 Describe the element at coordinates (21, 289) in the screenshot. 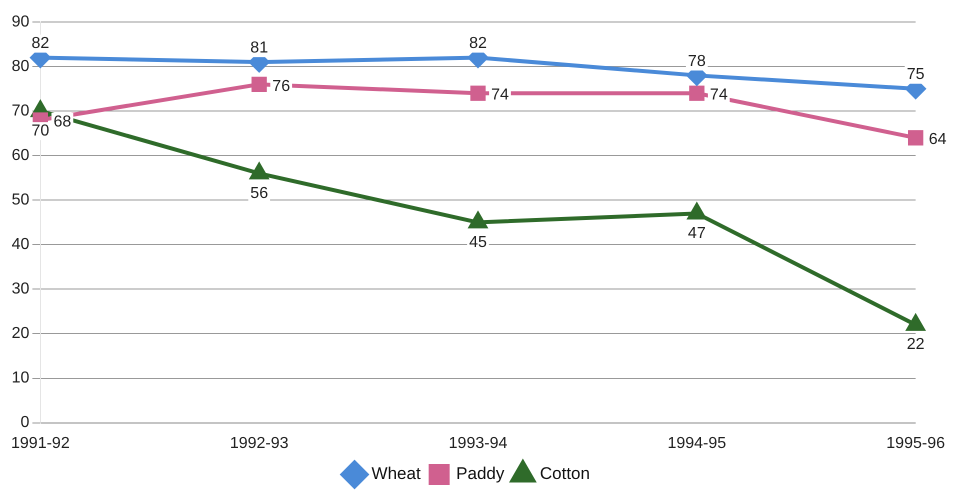

I see `y-tick-label: 30` at that location.